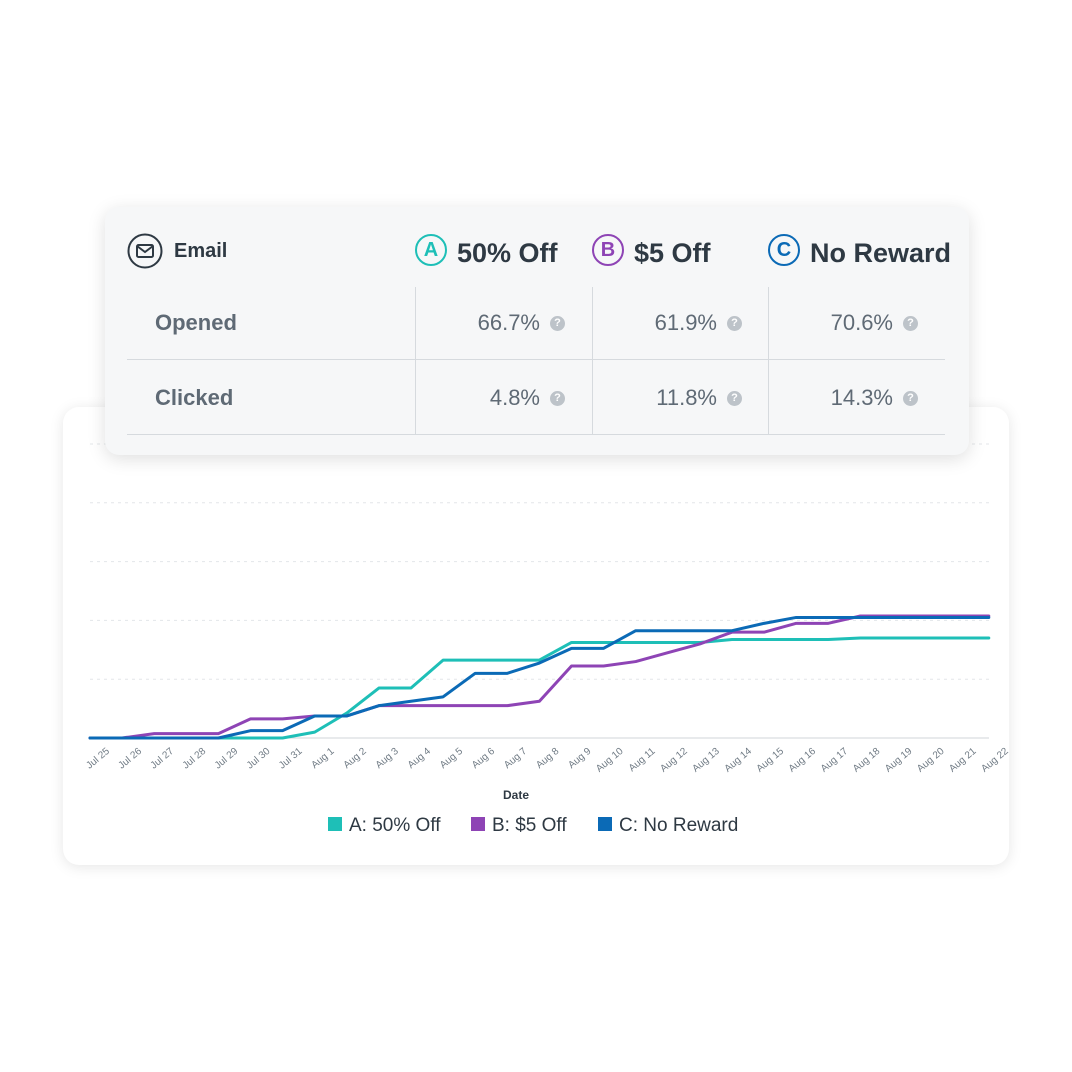 This screenshot has height=1072, width=1072. Describe the element at coordinates (835, 760) in the screenshot. I see `x-tick-label: Aug 17` at that location.